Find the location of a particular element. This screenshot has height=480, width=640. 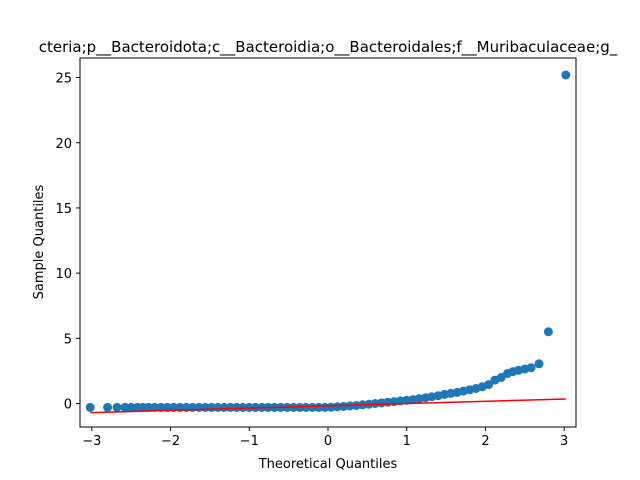

x-tick-label: 1 is located at coordinates (407, 441).